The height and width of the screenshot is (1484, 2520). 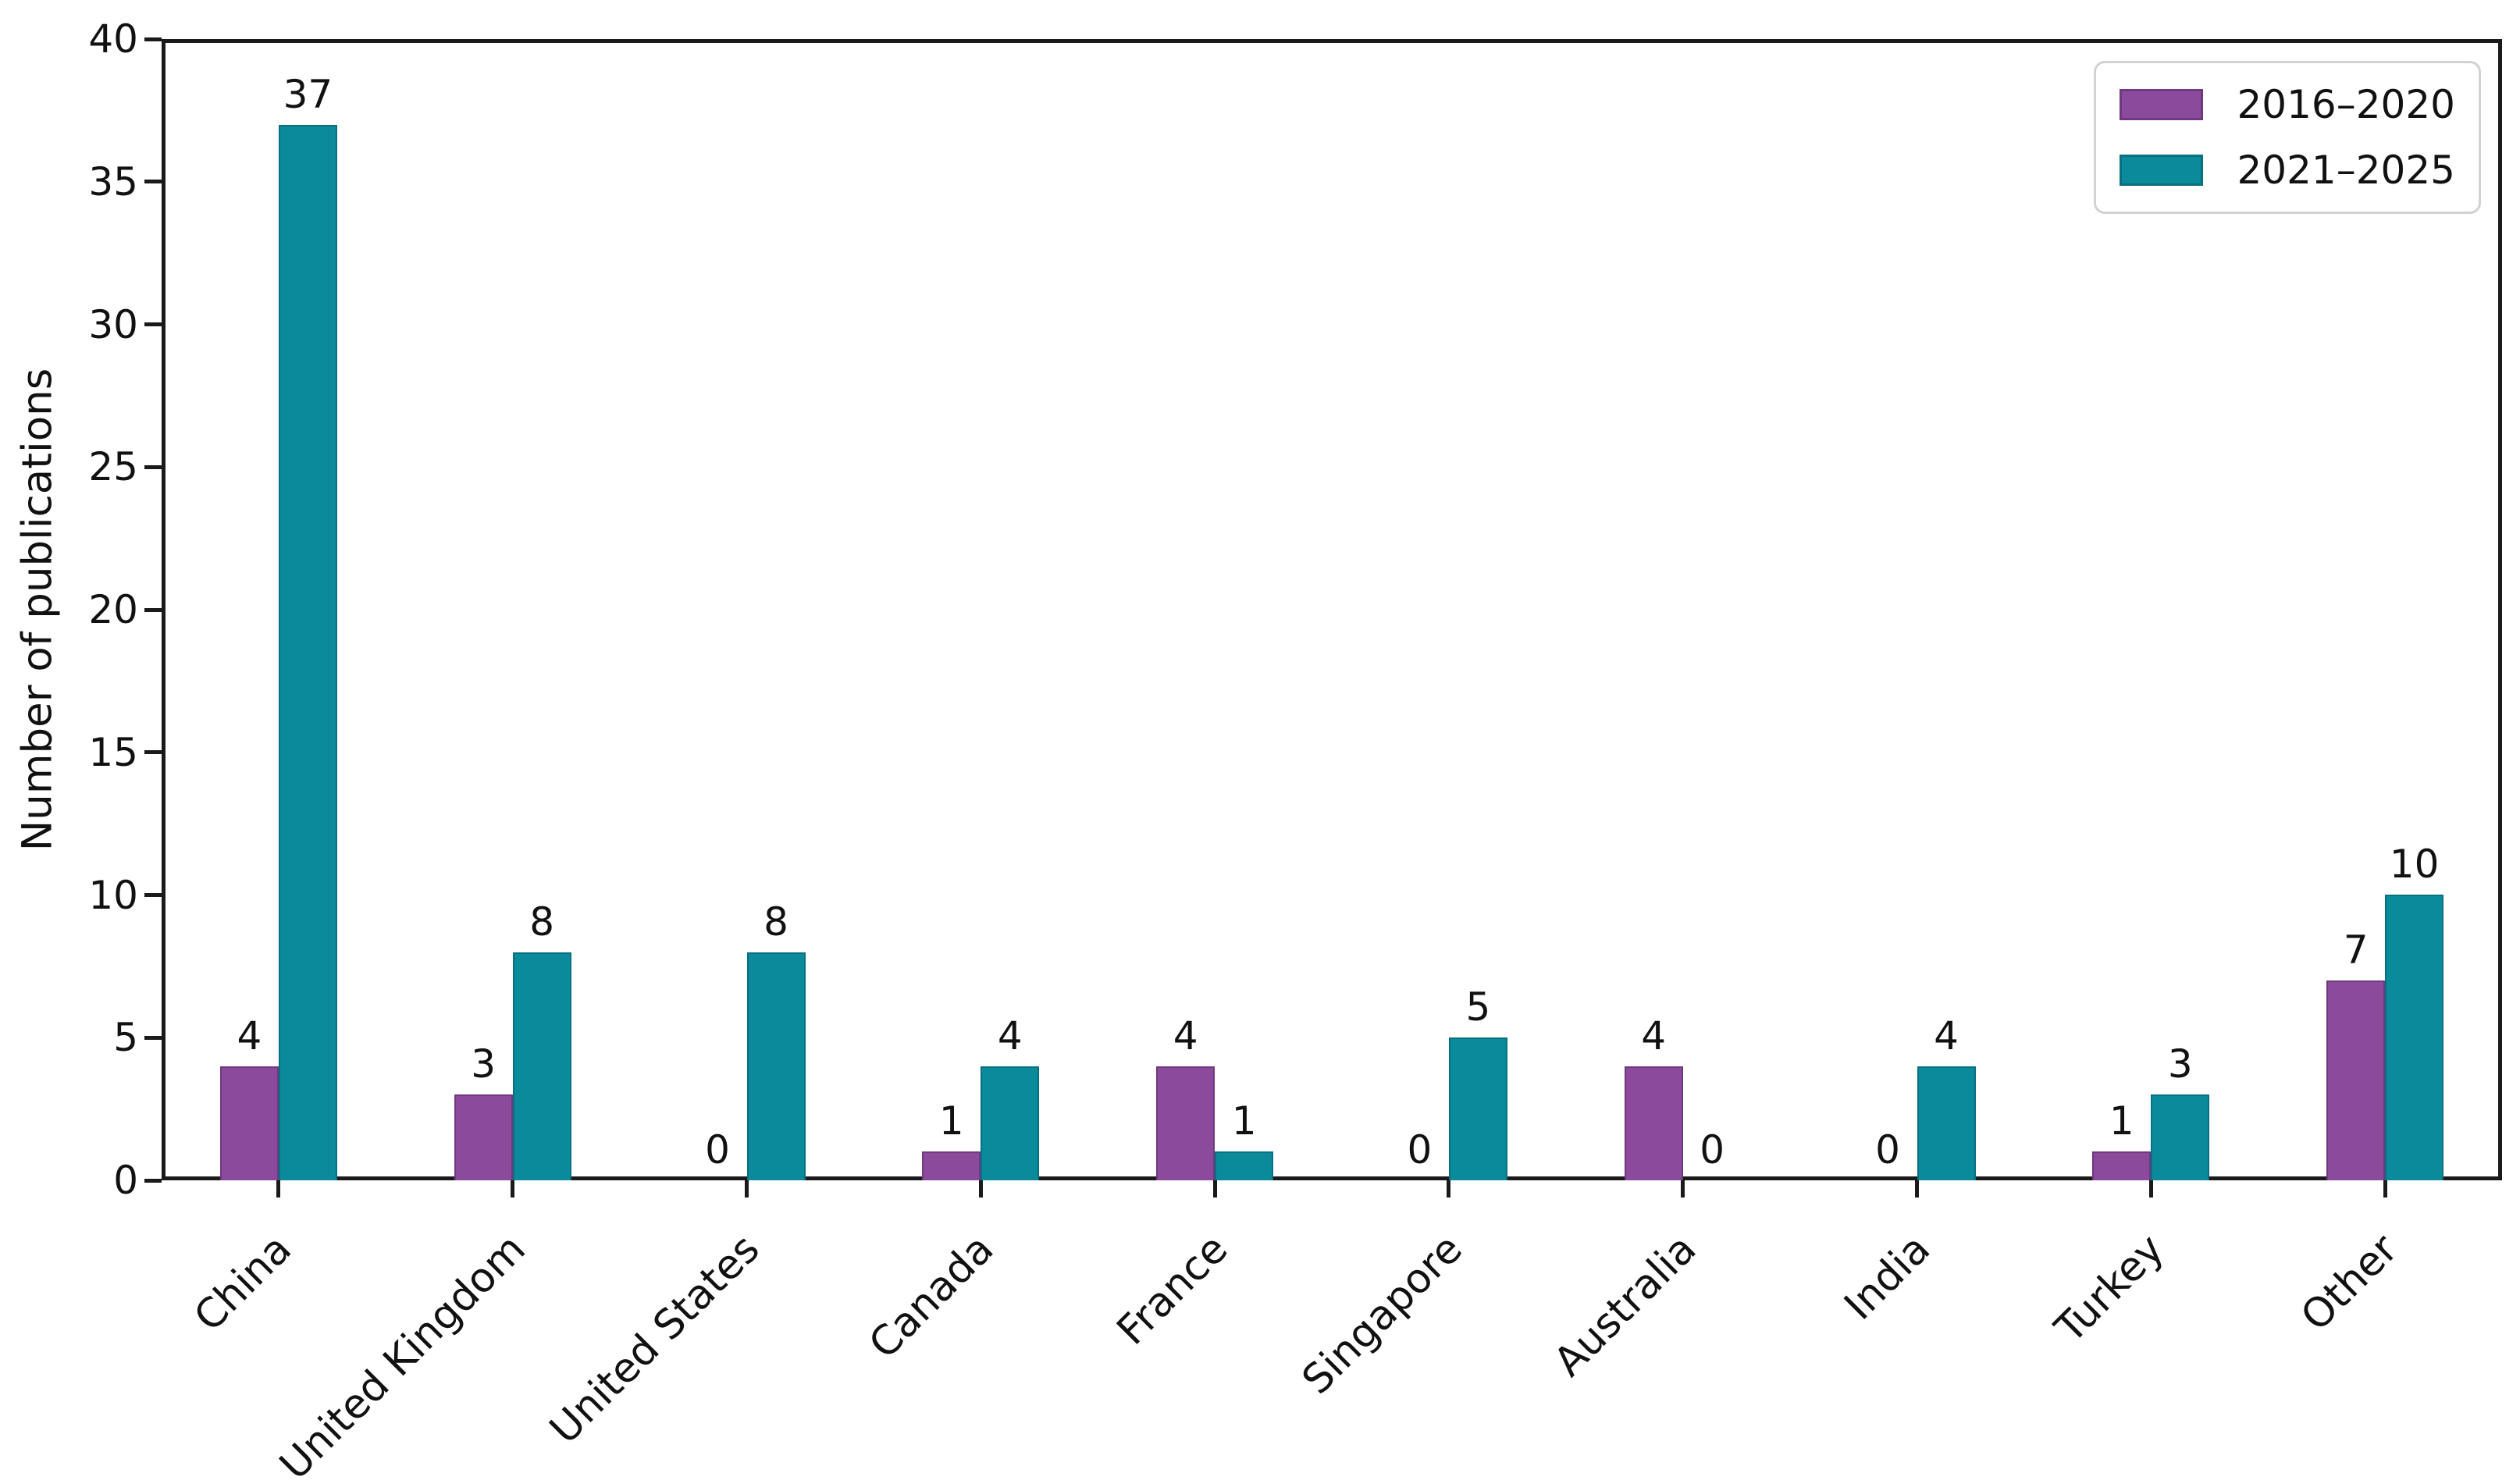 I want to click on x-tick-label-text: China, so click(x=243, y=1283).